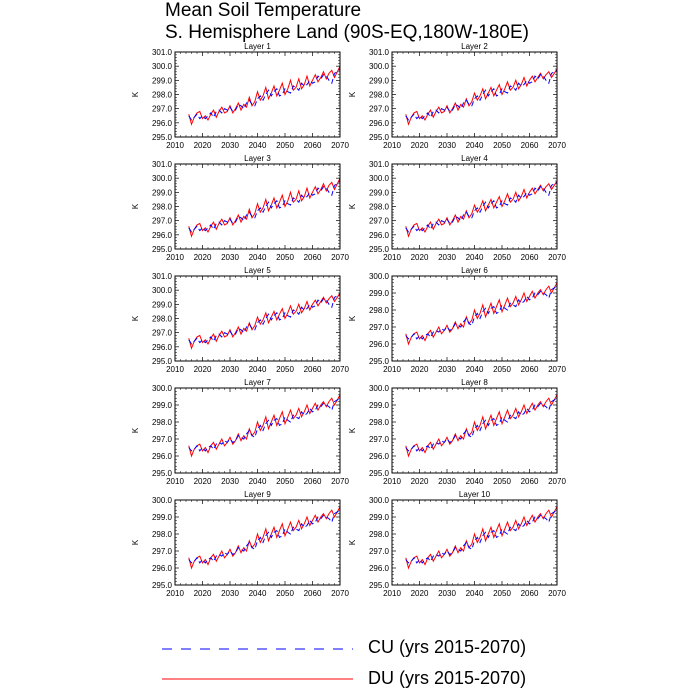 The height and width of the screenshot is (700, 700). What do you see at coordinates (263, 10) in the screenshot?
I see `chart-title: Mean Soil Temperature` at bounding box center [263, 10].